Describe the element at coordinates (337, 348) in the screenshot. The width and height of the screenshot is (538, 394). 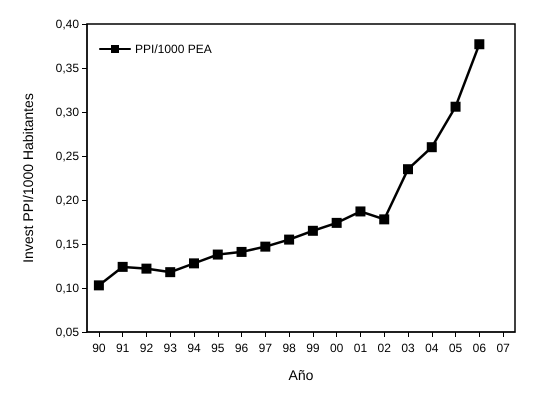
I see `x-tick-label: 00` at that location.